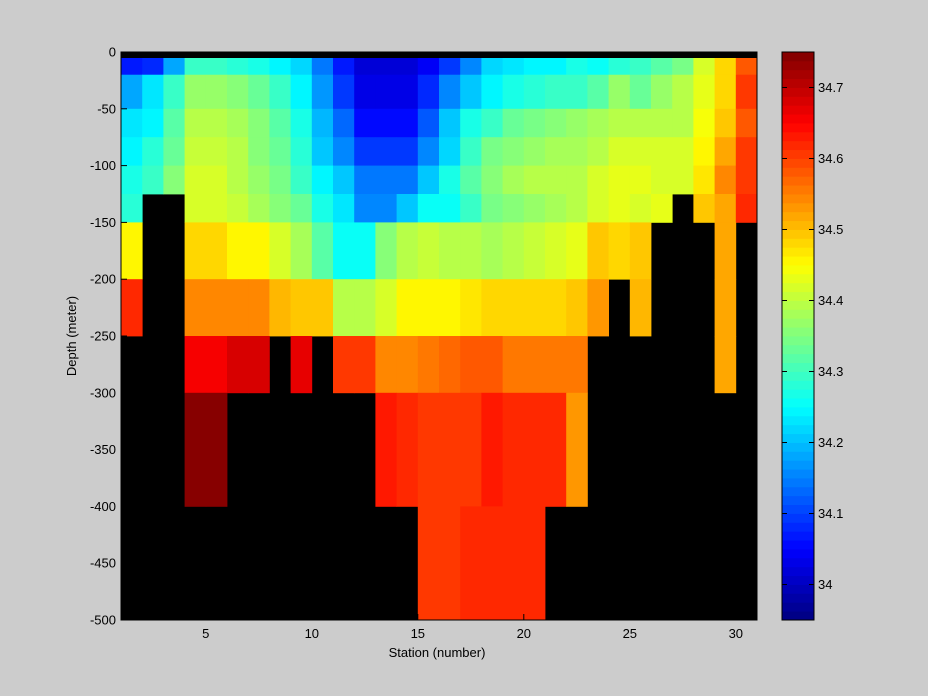 The height and width of the screenshot is (696, 928). Describe the element at coordinates (103, 165) in the screenshot. I see `y-tick-label: -100` at that location.